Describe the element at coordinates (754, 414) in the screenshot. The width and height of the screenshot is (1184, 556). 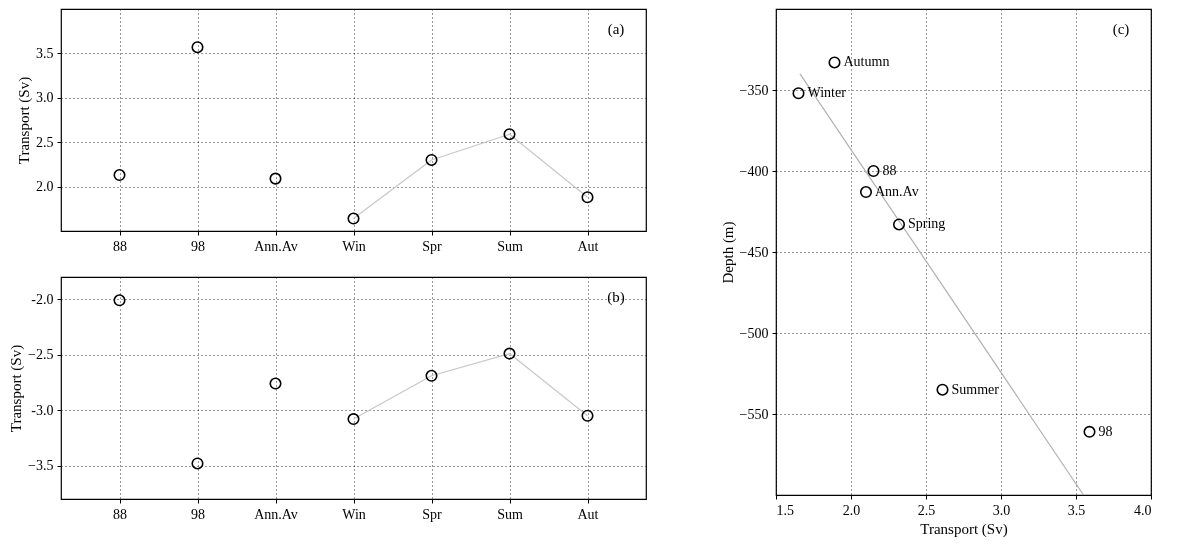
I see `y-tick-label: −550` at that location.